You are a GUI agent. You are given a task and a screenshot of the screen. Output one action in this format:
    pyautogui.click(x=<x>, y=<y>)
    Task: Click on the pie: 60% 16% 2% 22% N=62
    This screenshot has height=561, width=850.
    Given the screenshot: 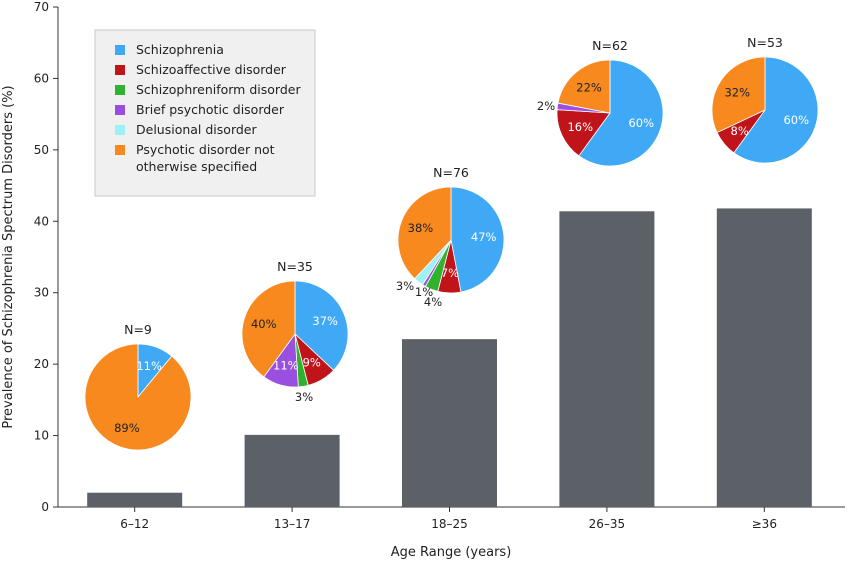 What is the action you would take?
    pyautogui.click(x=600, y=102)
    